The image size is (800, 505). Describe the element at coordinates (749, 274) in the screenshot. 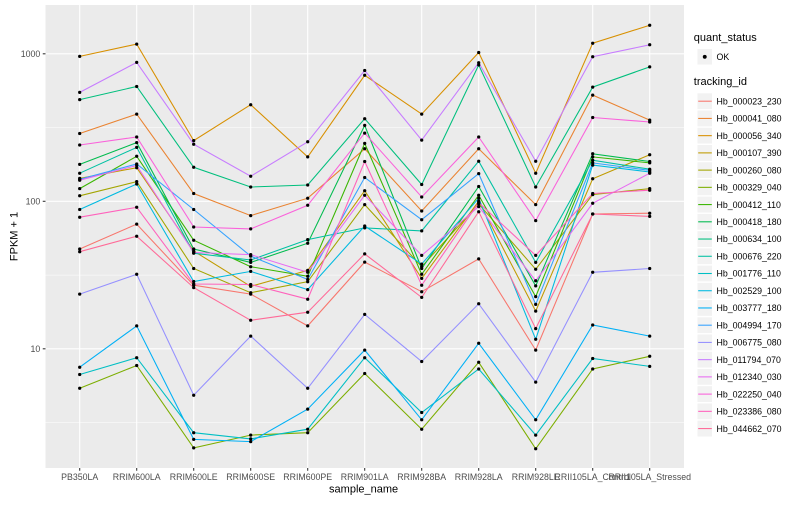

I see `svg-text: Hb_001776_110` at that location.